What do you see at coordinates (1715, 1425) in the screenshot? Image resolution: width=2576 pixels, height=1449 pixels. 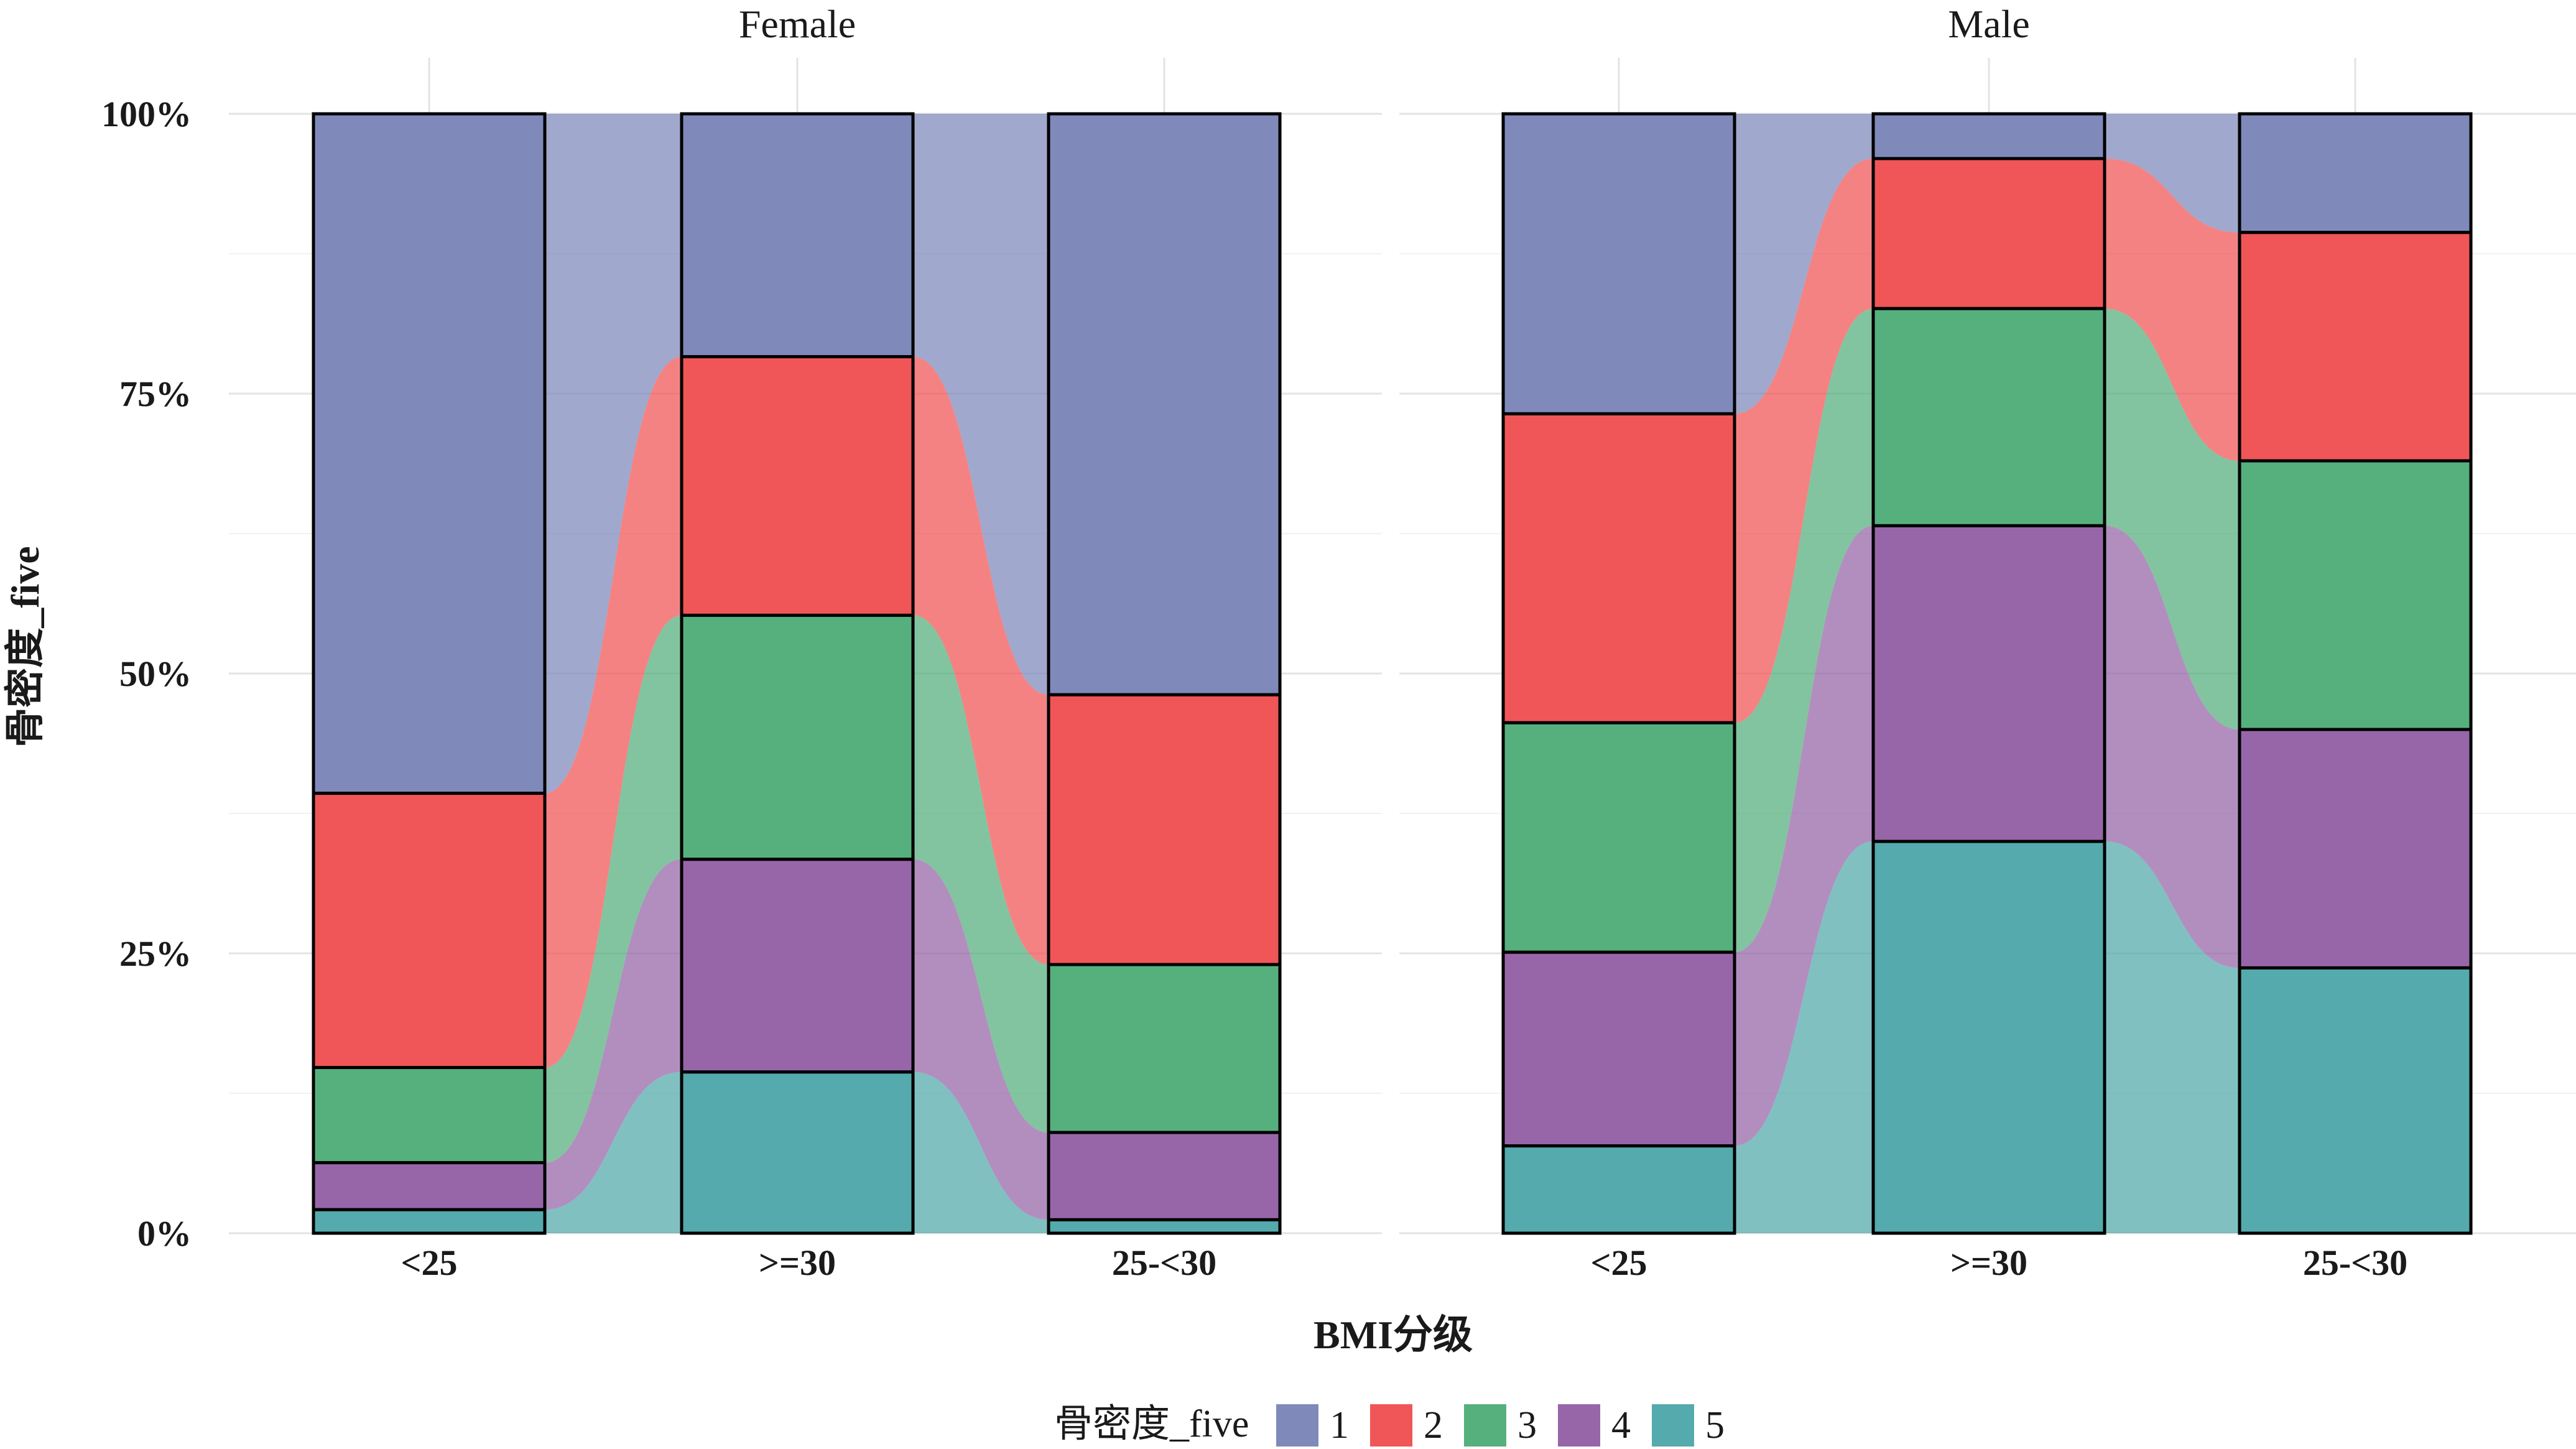 I see `legend-label-5: 5` at bounding box center [1715, 1425].